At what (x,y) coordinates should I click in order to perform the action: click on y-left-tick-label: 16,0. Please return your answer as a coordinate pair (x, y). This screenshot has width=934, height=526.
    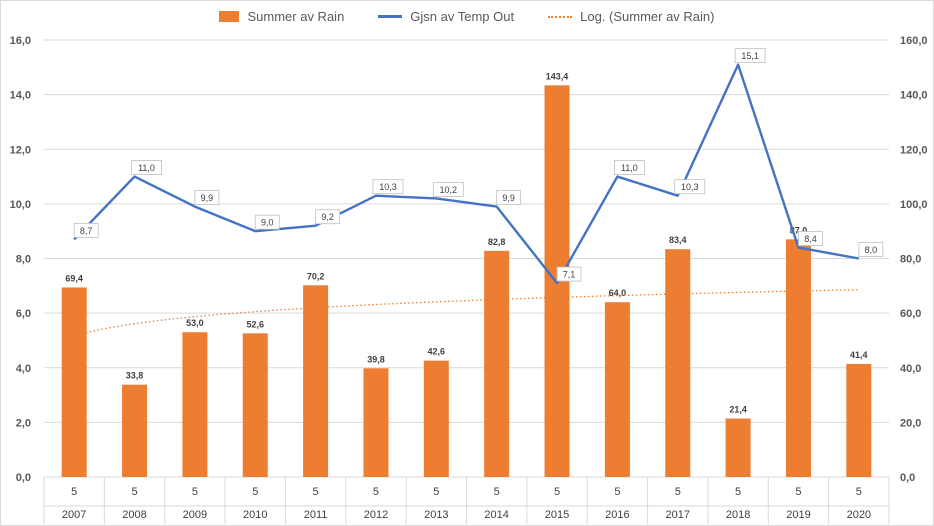
    Looking at the image, I should click on (20, 41).